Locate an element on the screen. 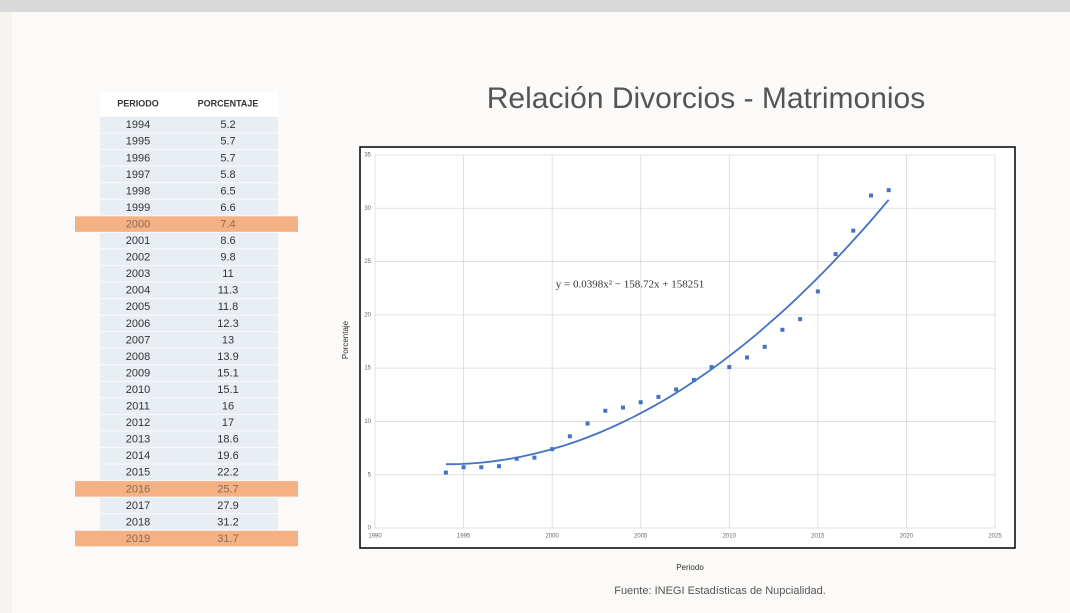  table-cell: 2009 is located at coordinates (138, 373).